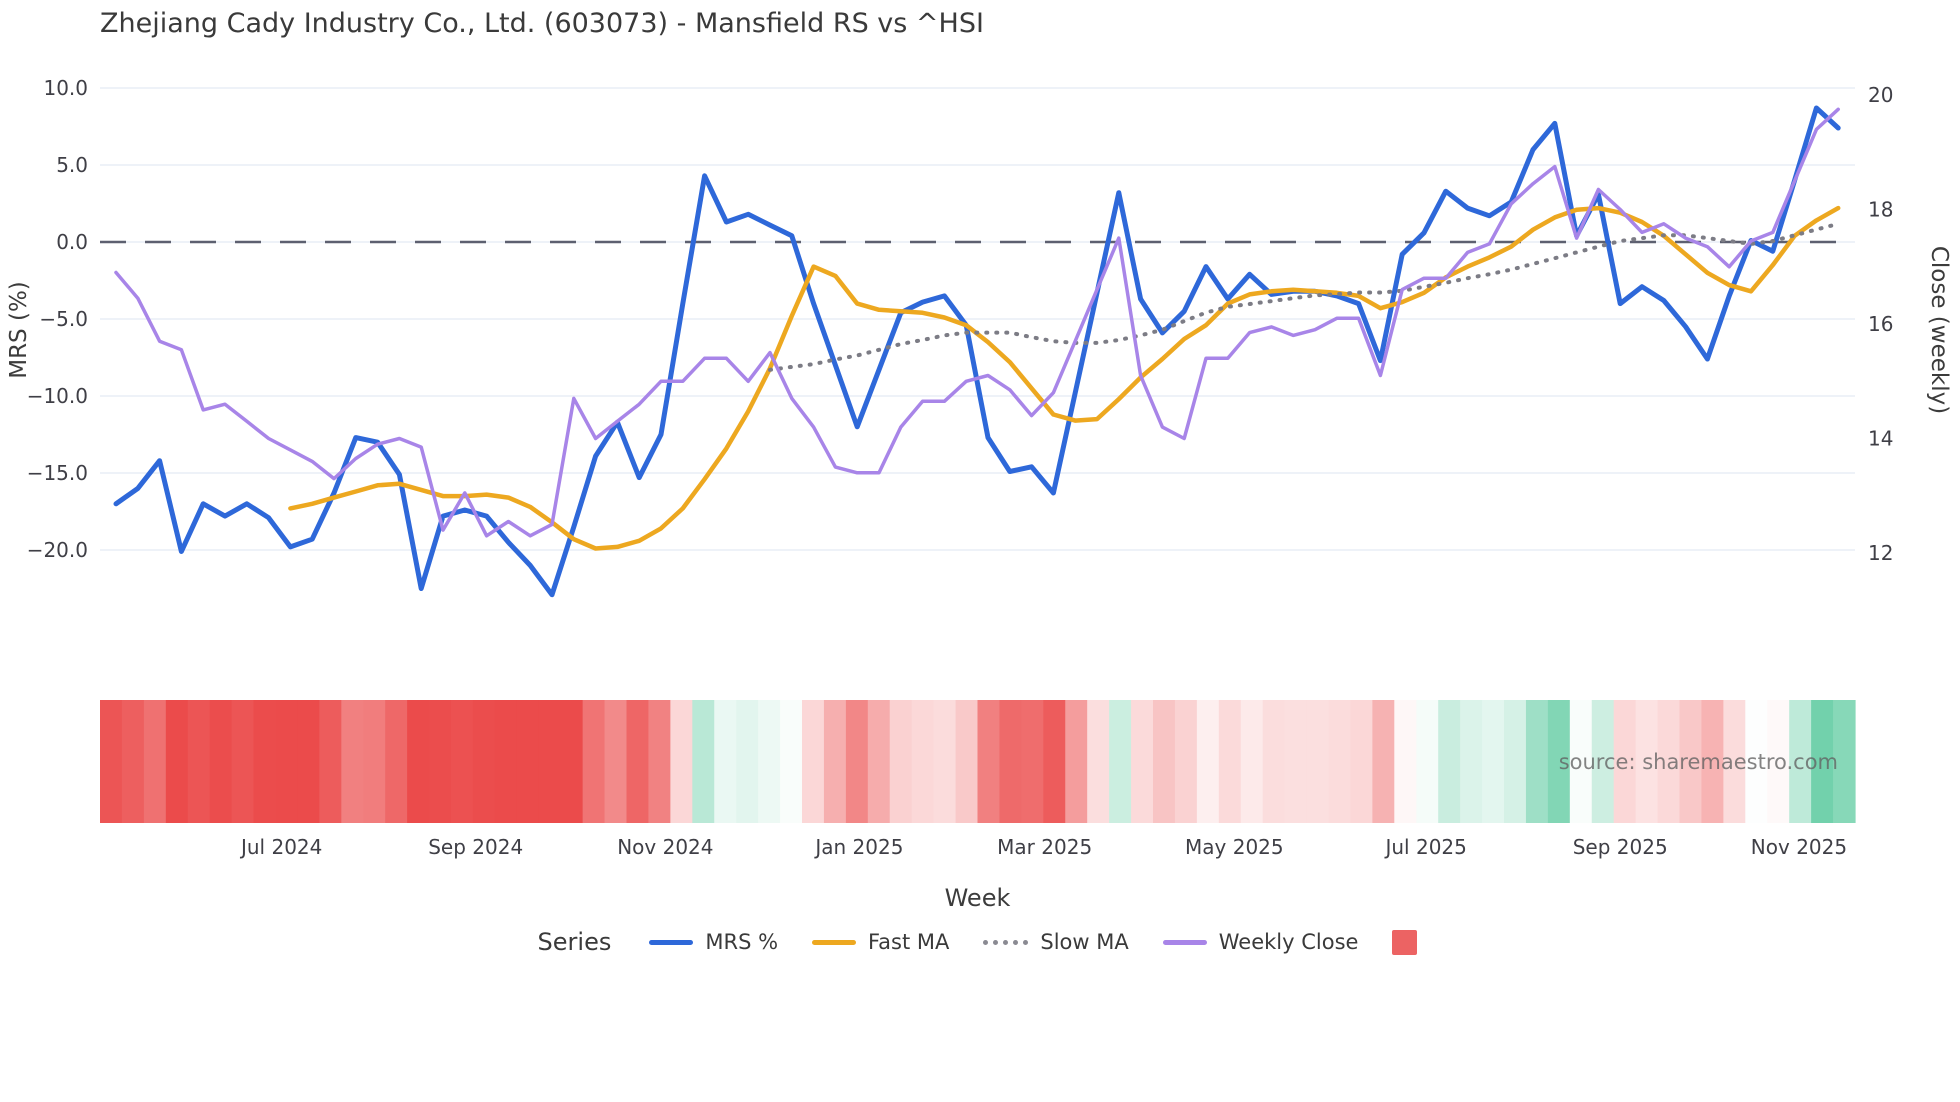 This screenshot has width=1960, height=1102. What do you see at coordinates (1880, 553) in the screenshot?
I see `right-axis-tick: 12` at bounding box center [1880, 553].